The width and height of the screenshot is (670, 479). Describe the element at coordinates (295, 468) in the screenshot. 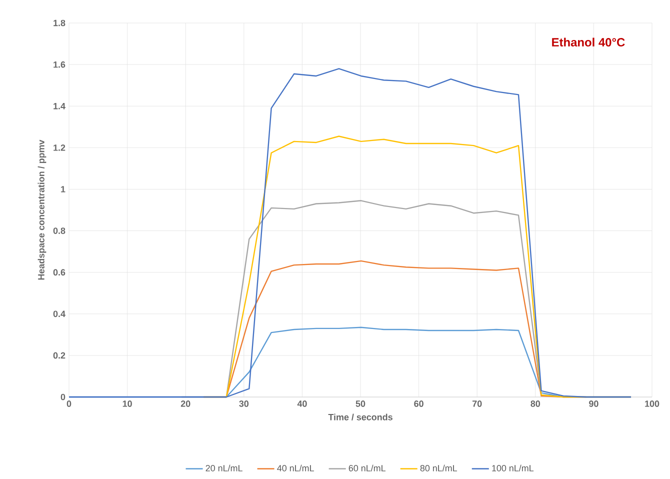

I see `legend-label: 40 nL/mL` at that location.